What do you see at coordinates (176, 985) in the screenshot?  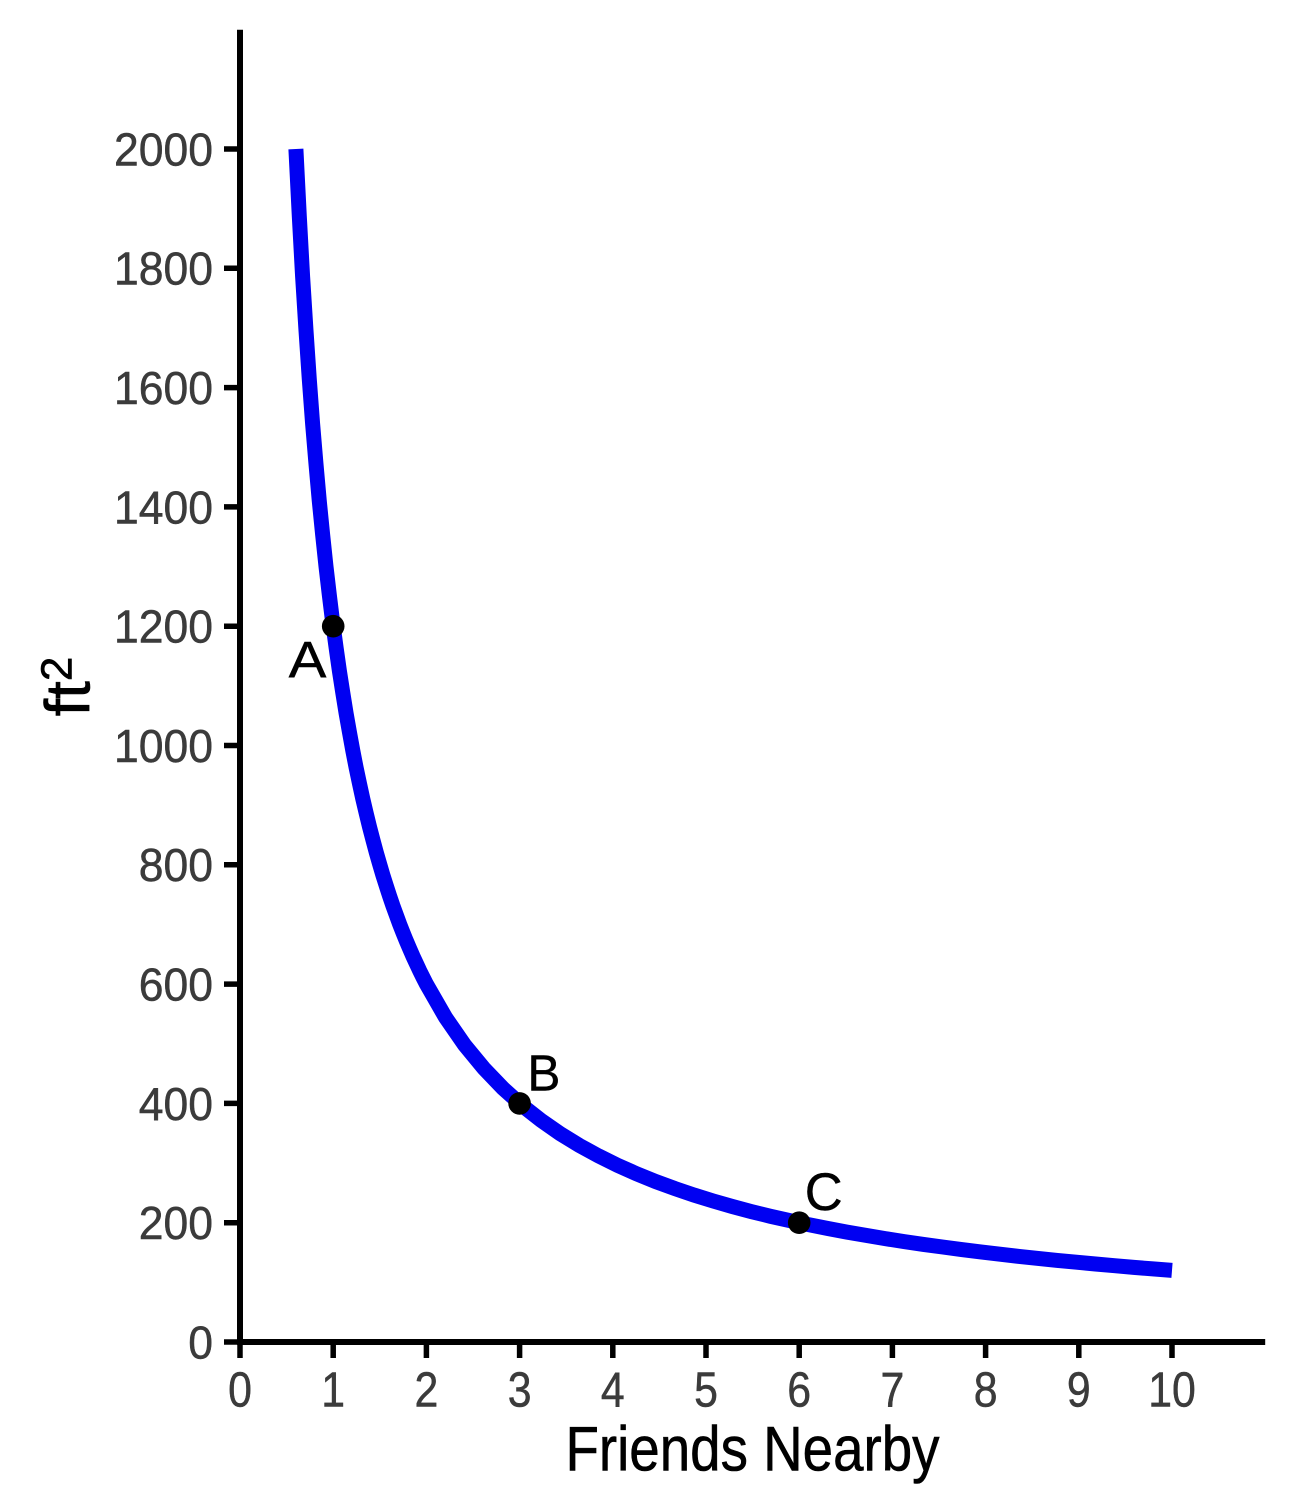 I see `svg-text: 600` at bounding box center [176, 985].